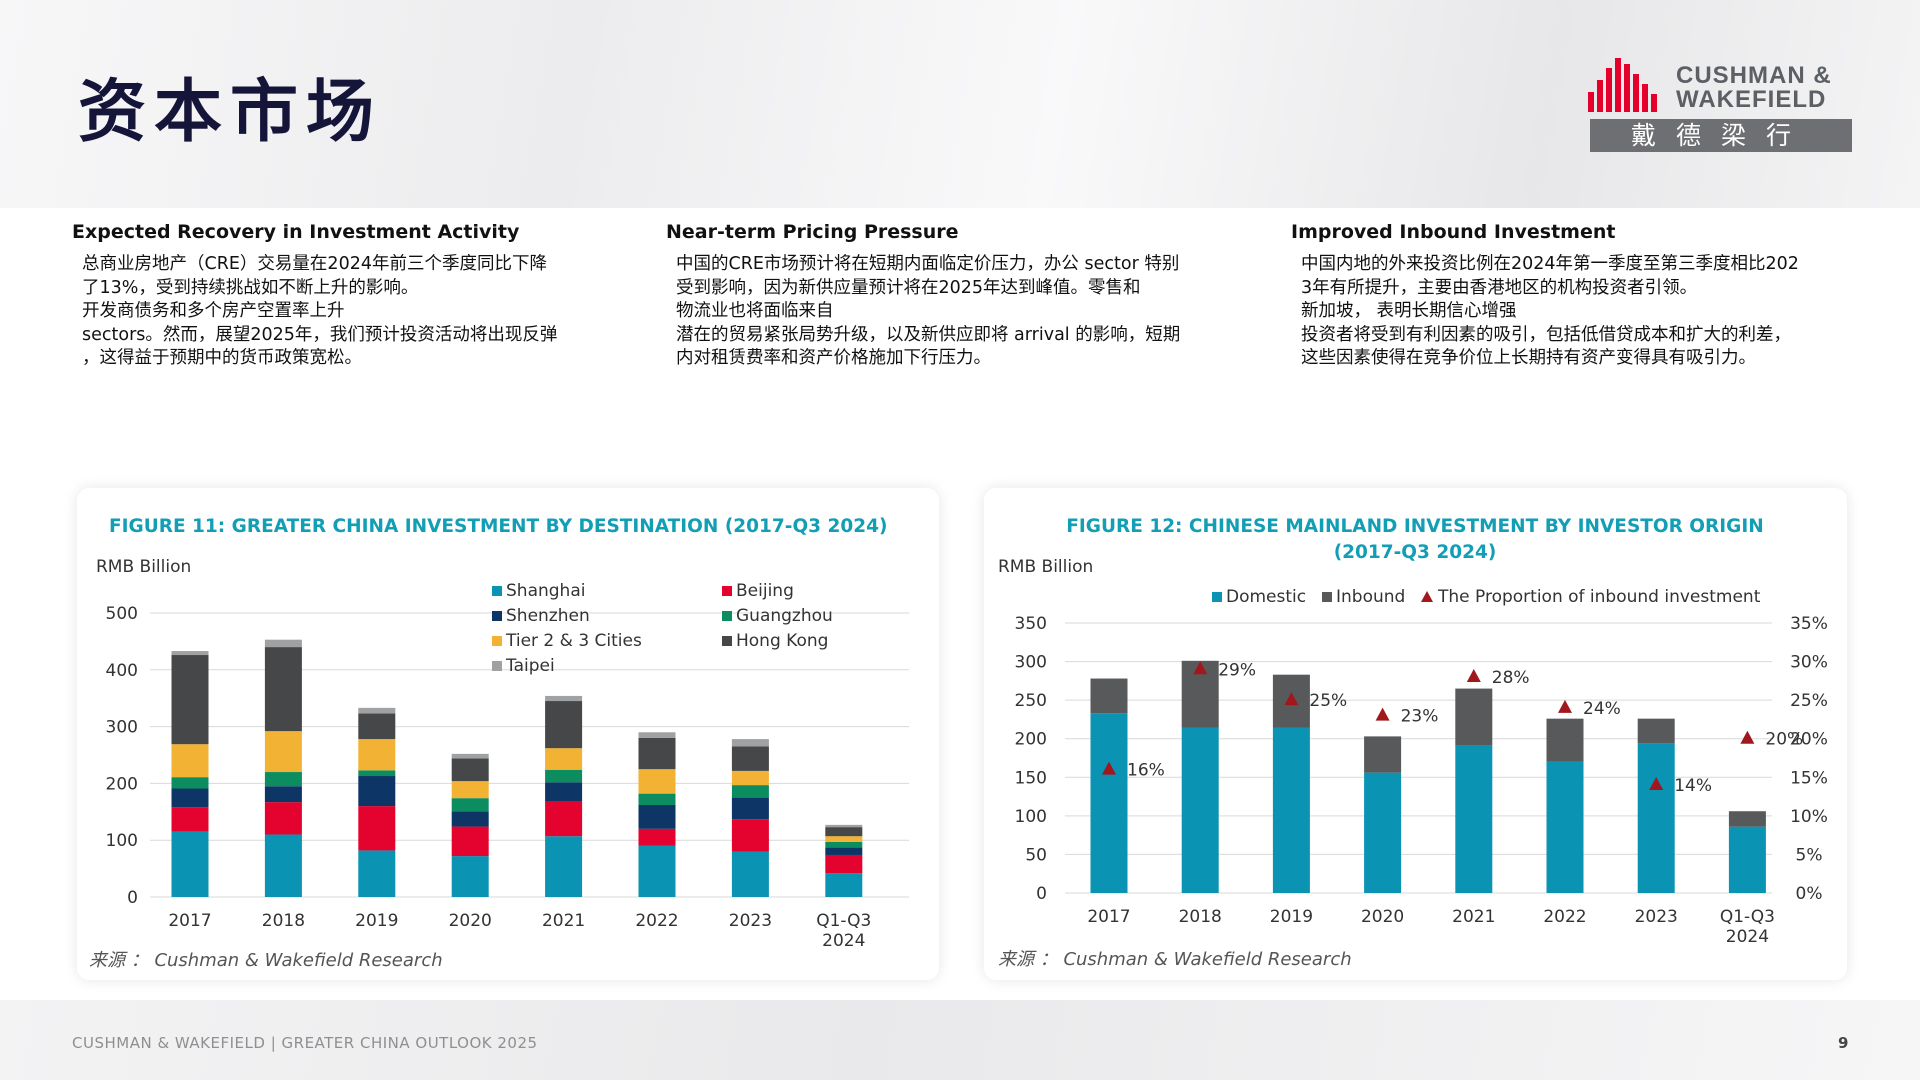 This screenshot has width=1920, height=1080. What do you see at coordinates (266, 960) in the screenshot?
I see `source-note: 来源 ： Cushman & Wakefield Research` at bounding box center [266, 960].